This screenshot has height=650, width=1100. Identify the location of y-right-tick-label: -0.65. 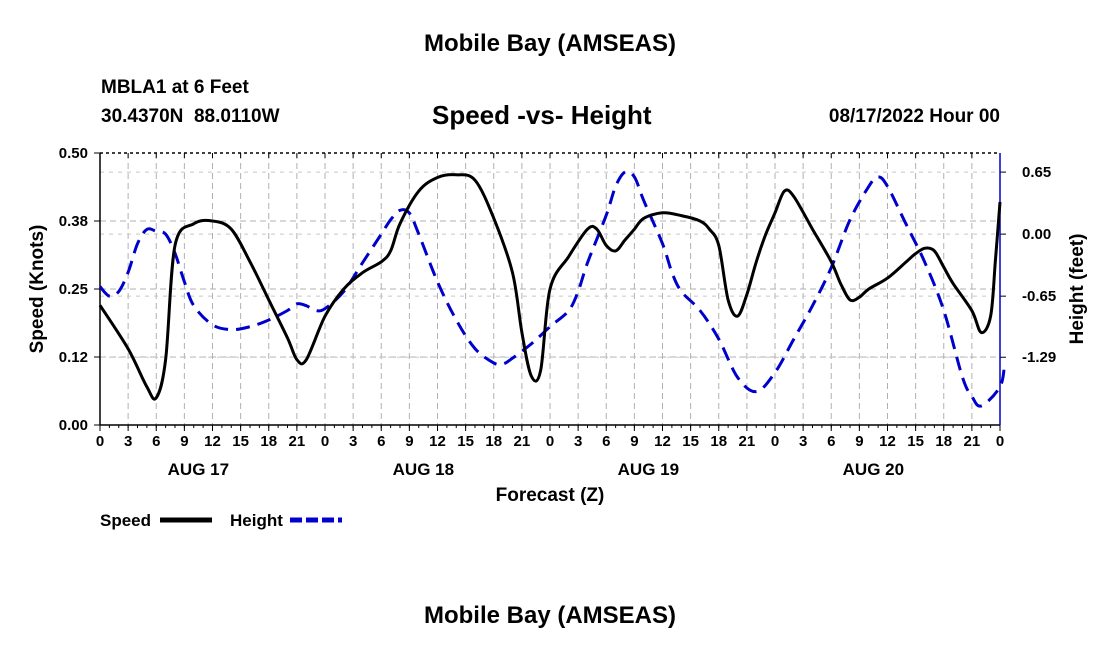
(1039, 296).